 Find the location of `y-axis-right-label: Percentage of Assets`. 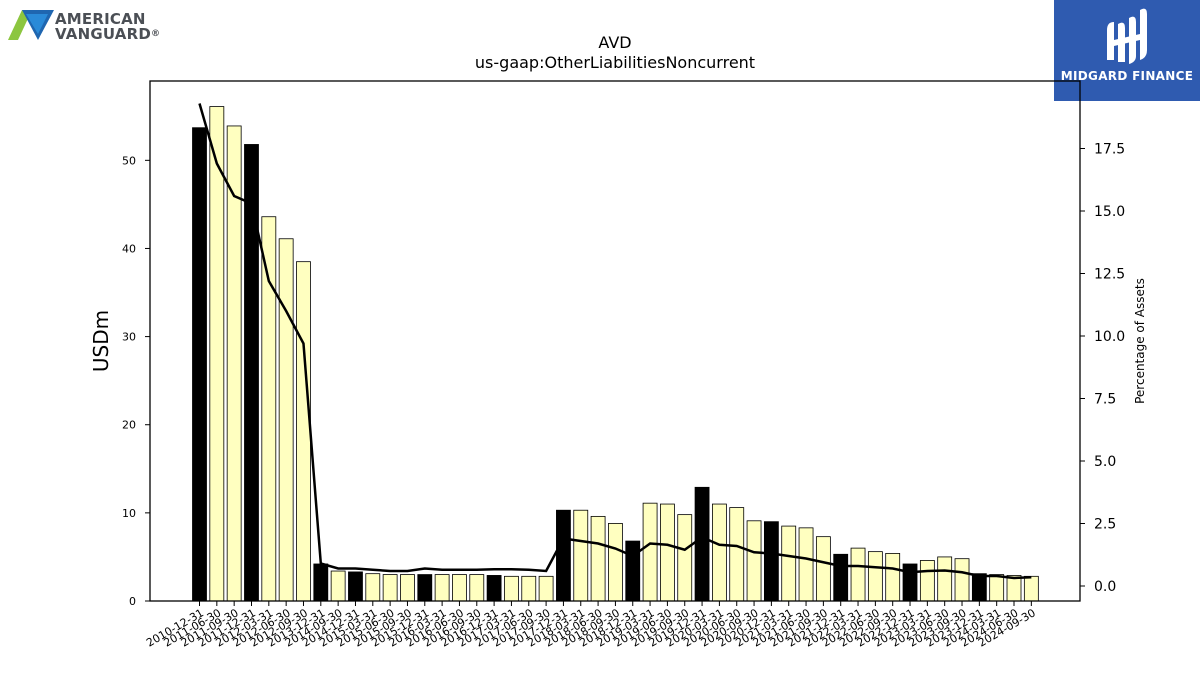

y-axis-right-label: Percentage of Assets is located at coordinates (1140, 341).